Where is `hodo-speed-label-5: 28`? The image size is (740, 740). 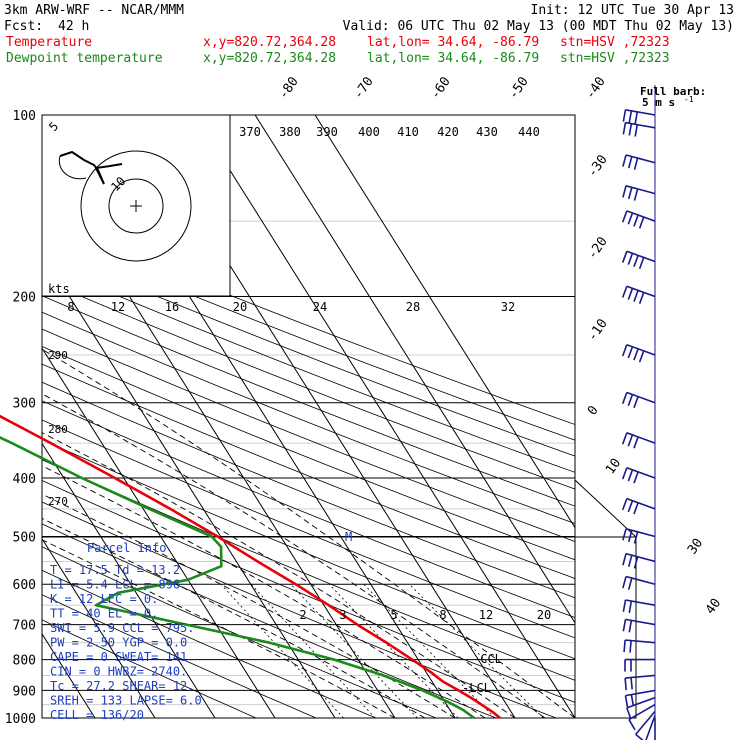 hodo-speed-label-5: 28 is located at coordinates (413, 307).